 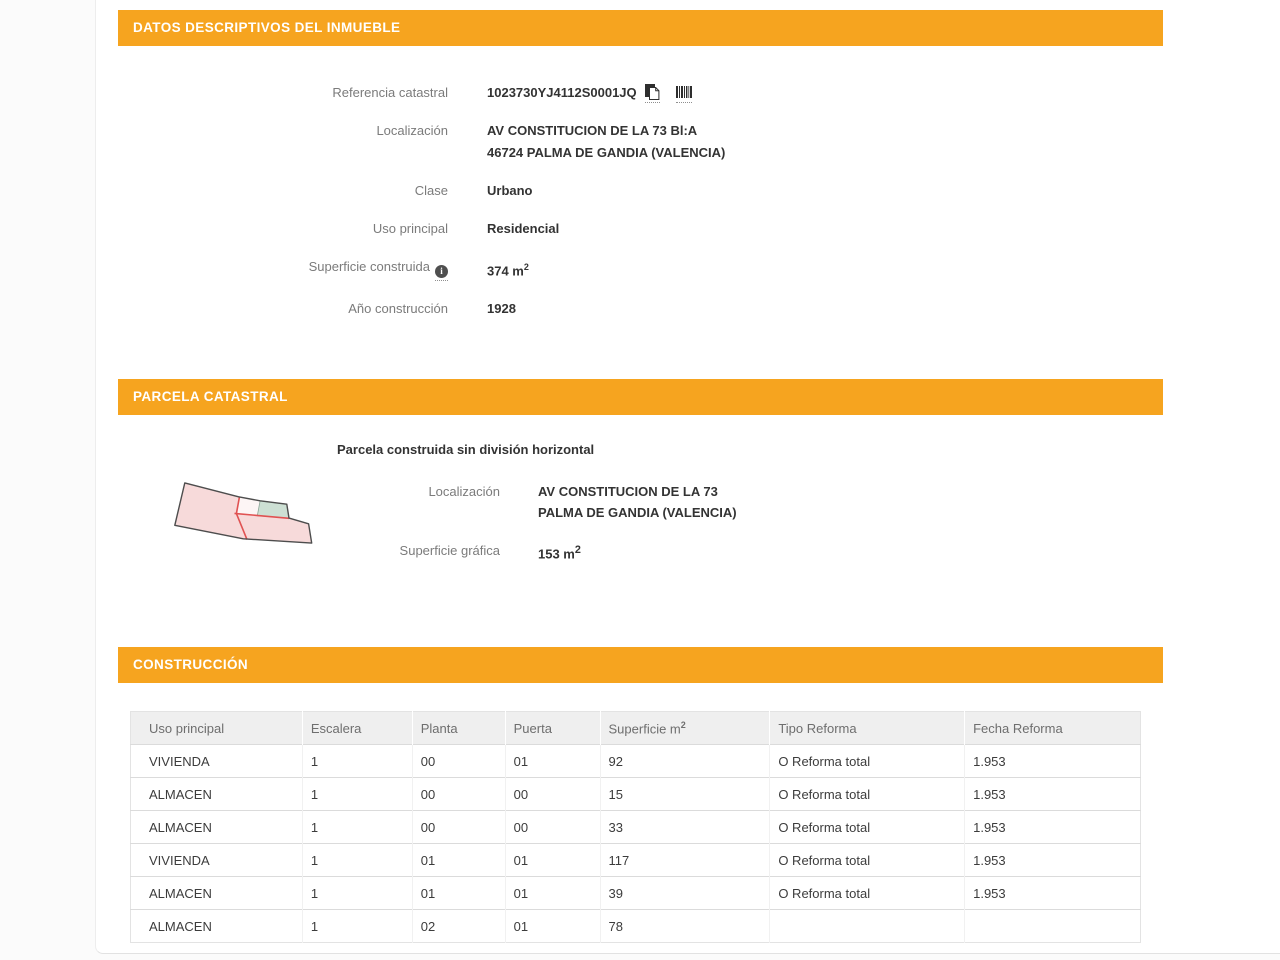 What do you see at coordinates (684, 893) in the screenshot?
I see `cell-superficie: 39` at bounding box center [684, 893].